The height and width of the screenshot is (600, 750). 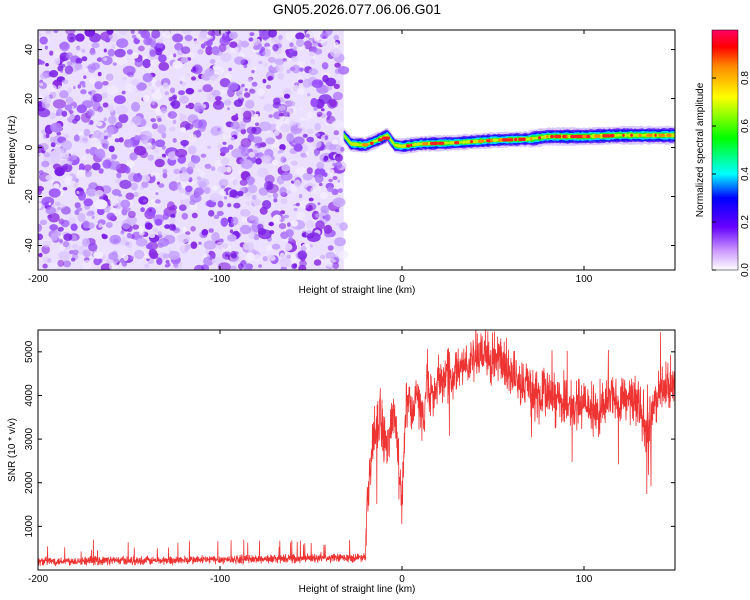 What do you see at coordinates (700, 149) in the screenshot?
I see `colorbar-label: Normalized spectral amplitude` at bounding box center [700, 149].